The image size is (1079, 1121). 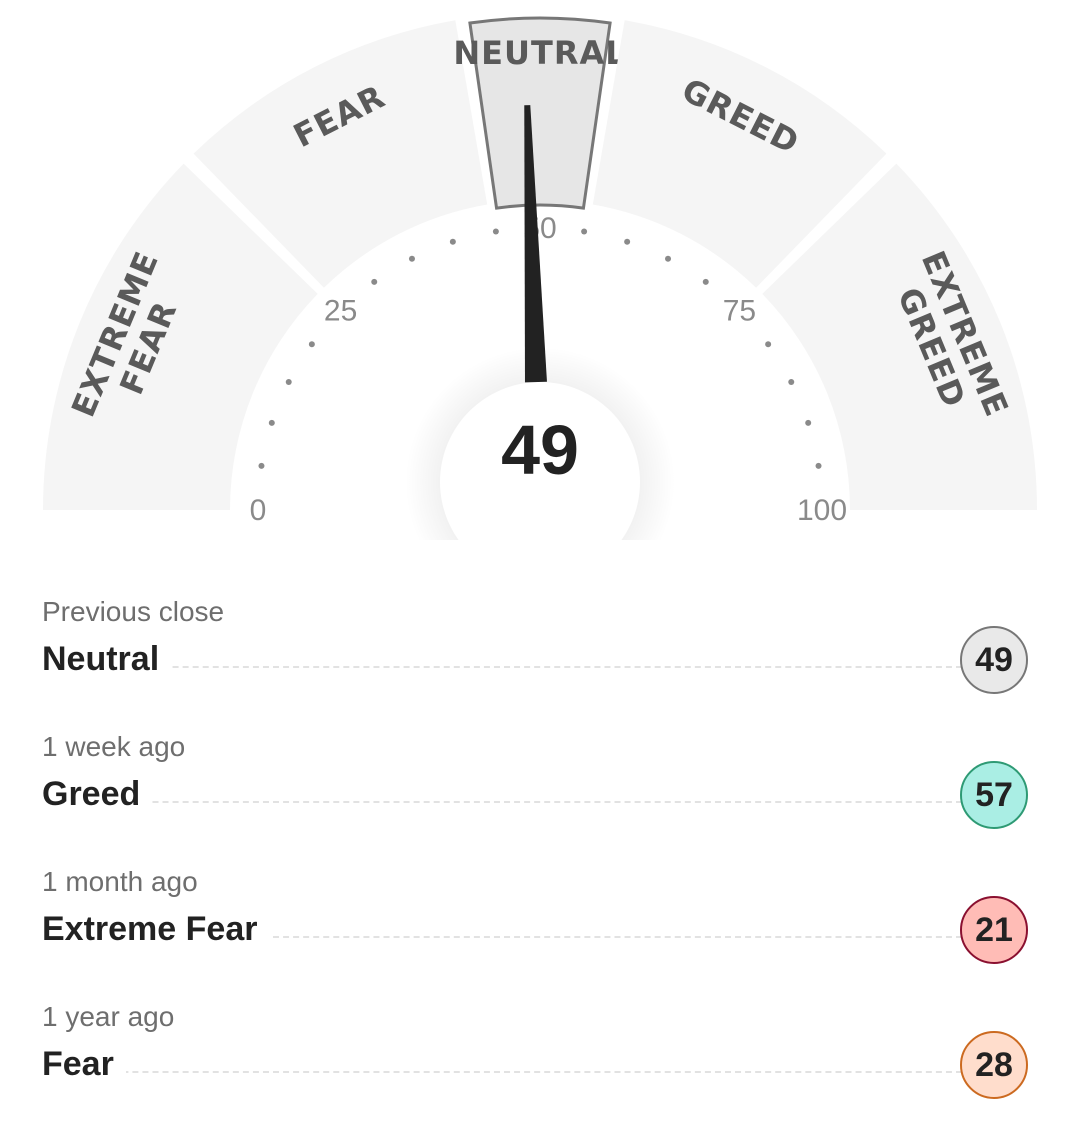 What do you see at coordinates (537, 1061) in the screenshot?
I see `history-row: 1 year ago Fear 28` at bounding box center [537, 1061].